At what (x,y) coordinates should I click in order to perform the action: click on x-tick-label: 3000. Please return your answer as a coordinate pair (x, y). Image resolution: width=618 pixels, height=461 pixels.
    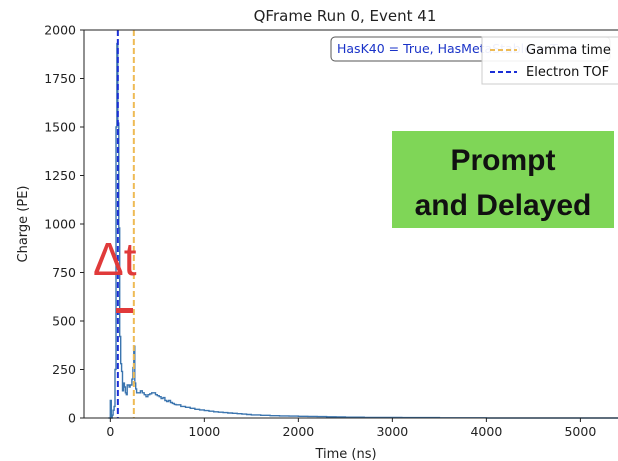
    Looking at the image, I should click on (392, 431).